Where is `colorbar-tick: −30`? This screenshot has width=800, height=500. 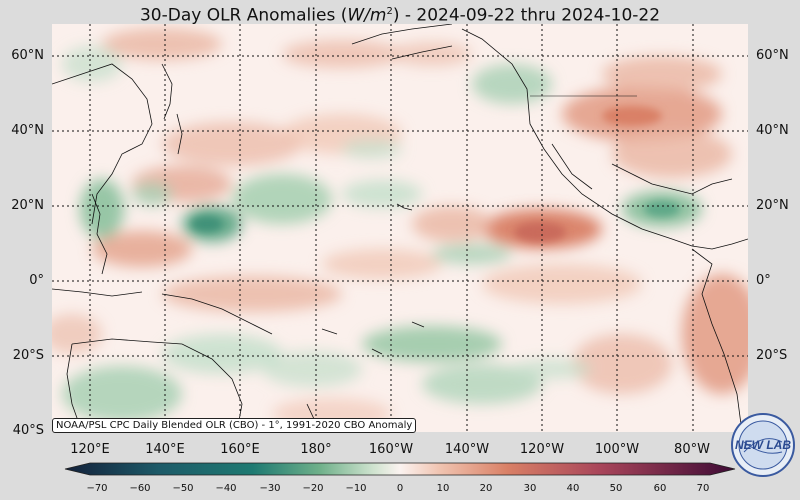 colorbar-tick: −30 is located at coordinates (270, 488).